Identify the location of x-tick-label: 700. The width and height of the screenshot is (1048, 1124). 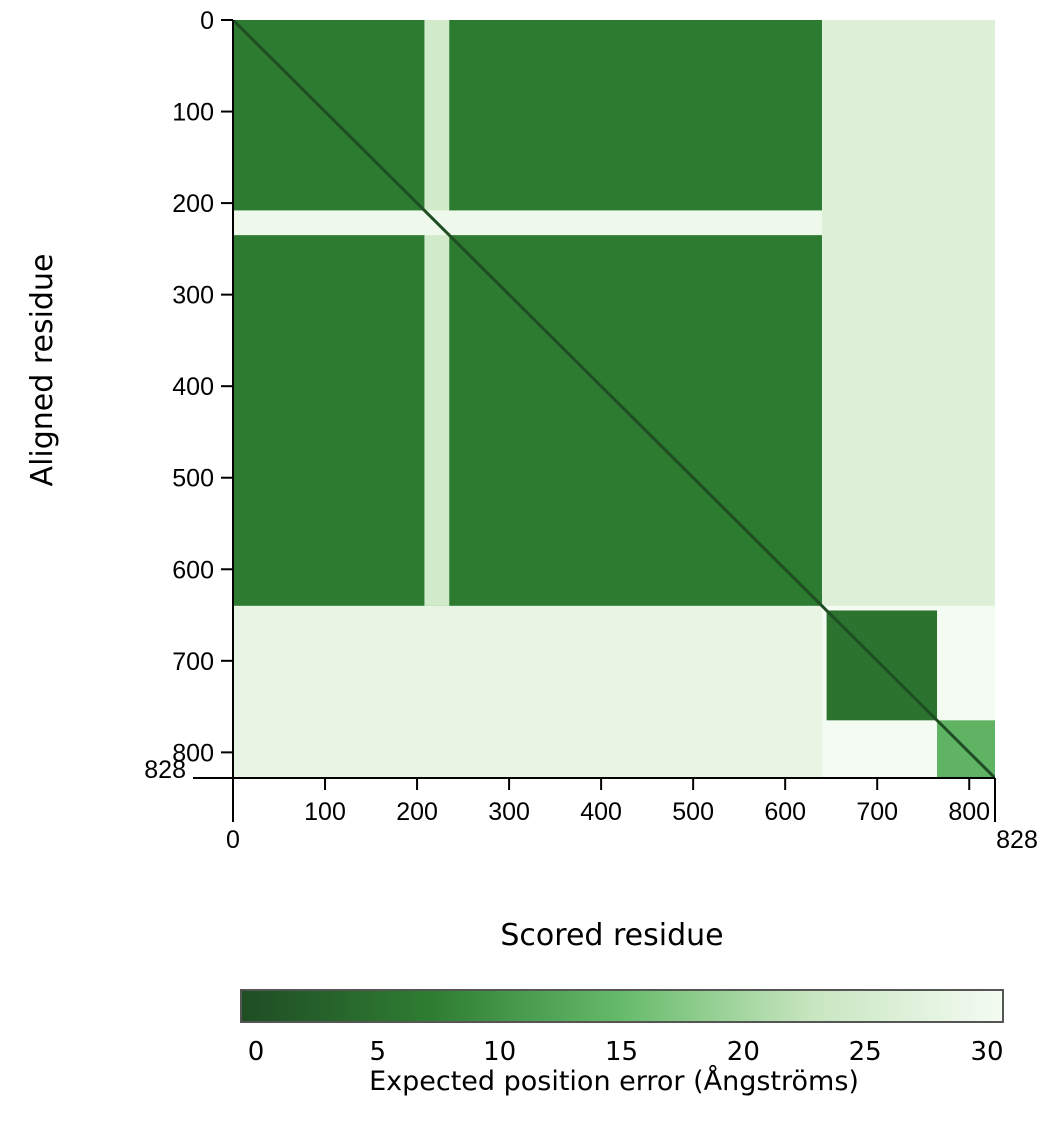
(877, 812).